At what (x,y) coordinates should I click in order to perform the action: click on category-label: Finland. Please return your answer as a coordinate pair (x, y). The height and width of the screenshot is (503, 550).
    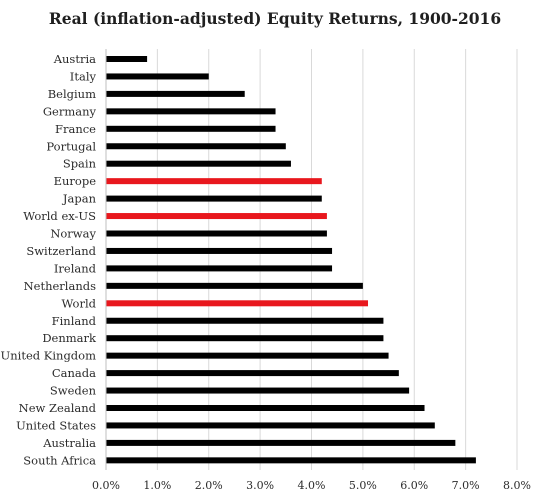
    Looking at the image, I should click on (74, 321).